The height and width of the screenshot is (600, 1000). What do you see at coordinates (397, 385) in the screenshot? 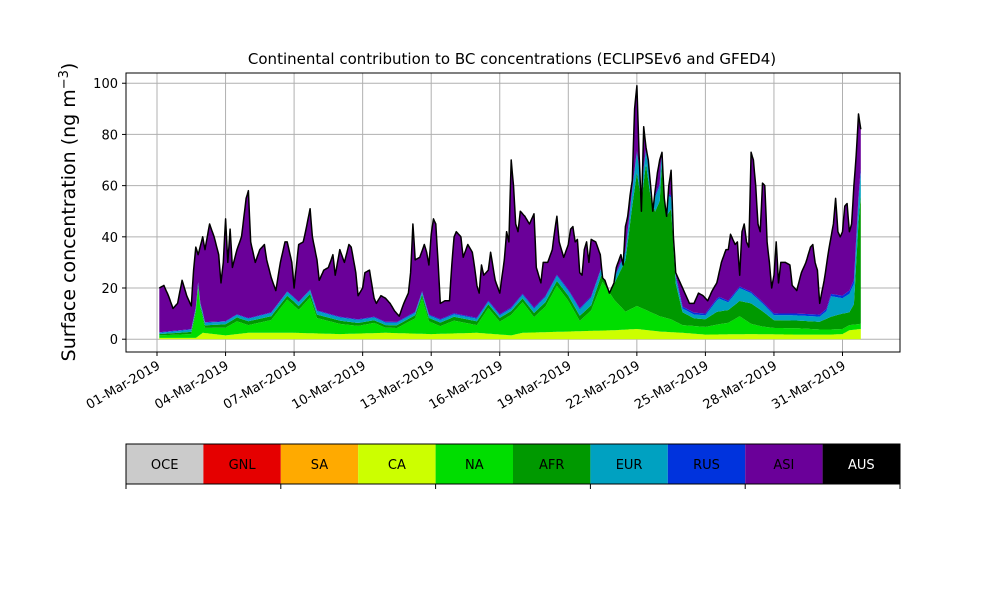
I see `x-tick-label: 13-Mar-2019` at bounding box center [397, 385].